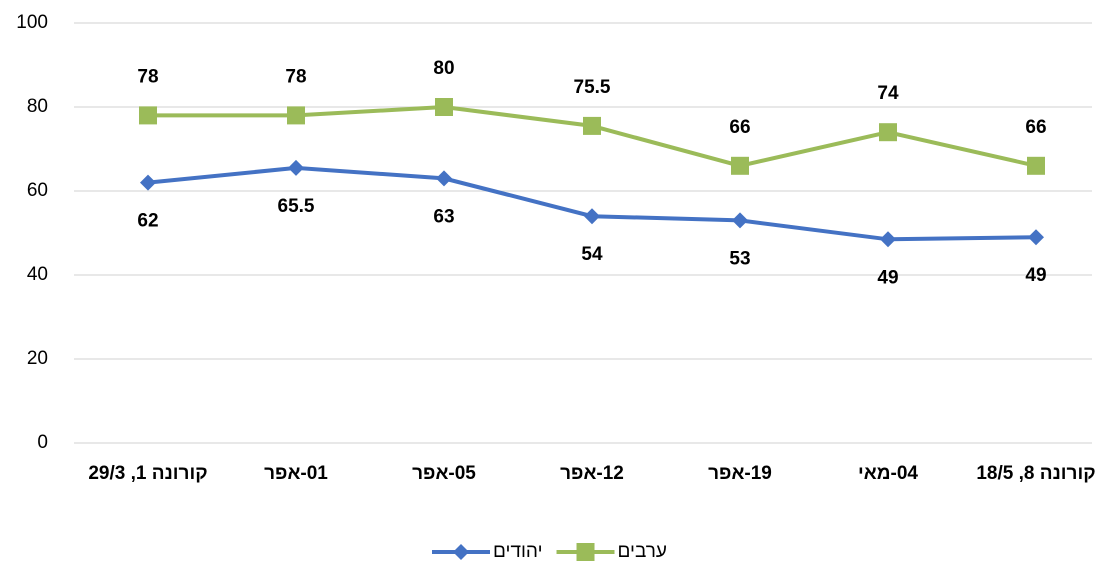 The image size is (1097, 565). I want to click on y-tick-label: 0, so click(42, 442).